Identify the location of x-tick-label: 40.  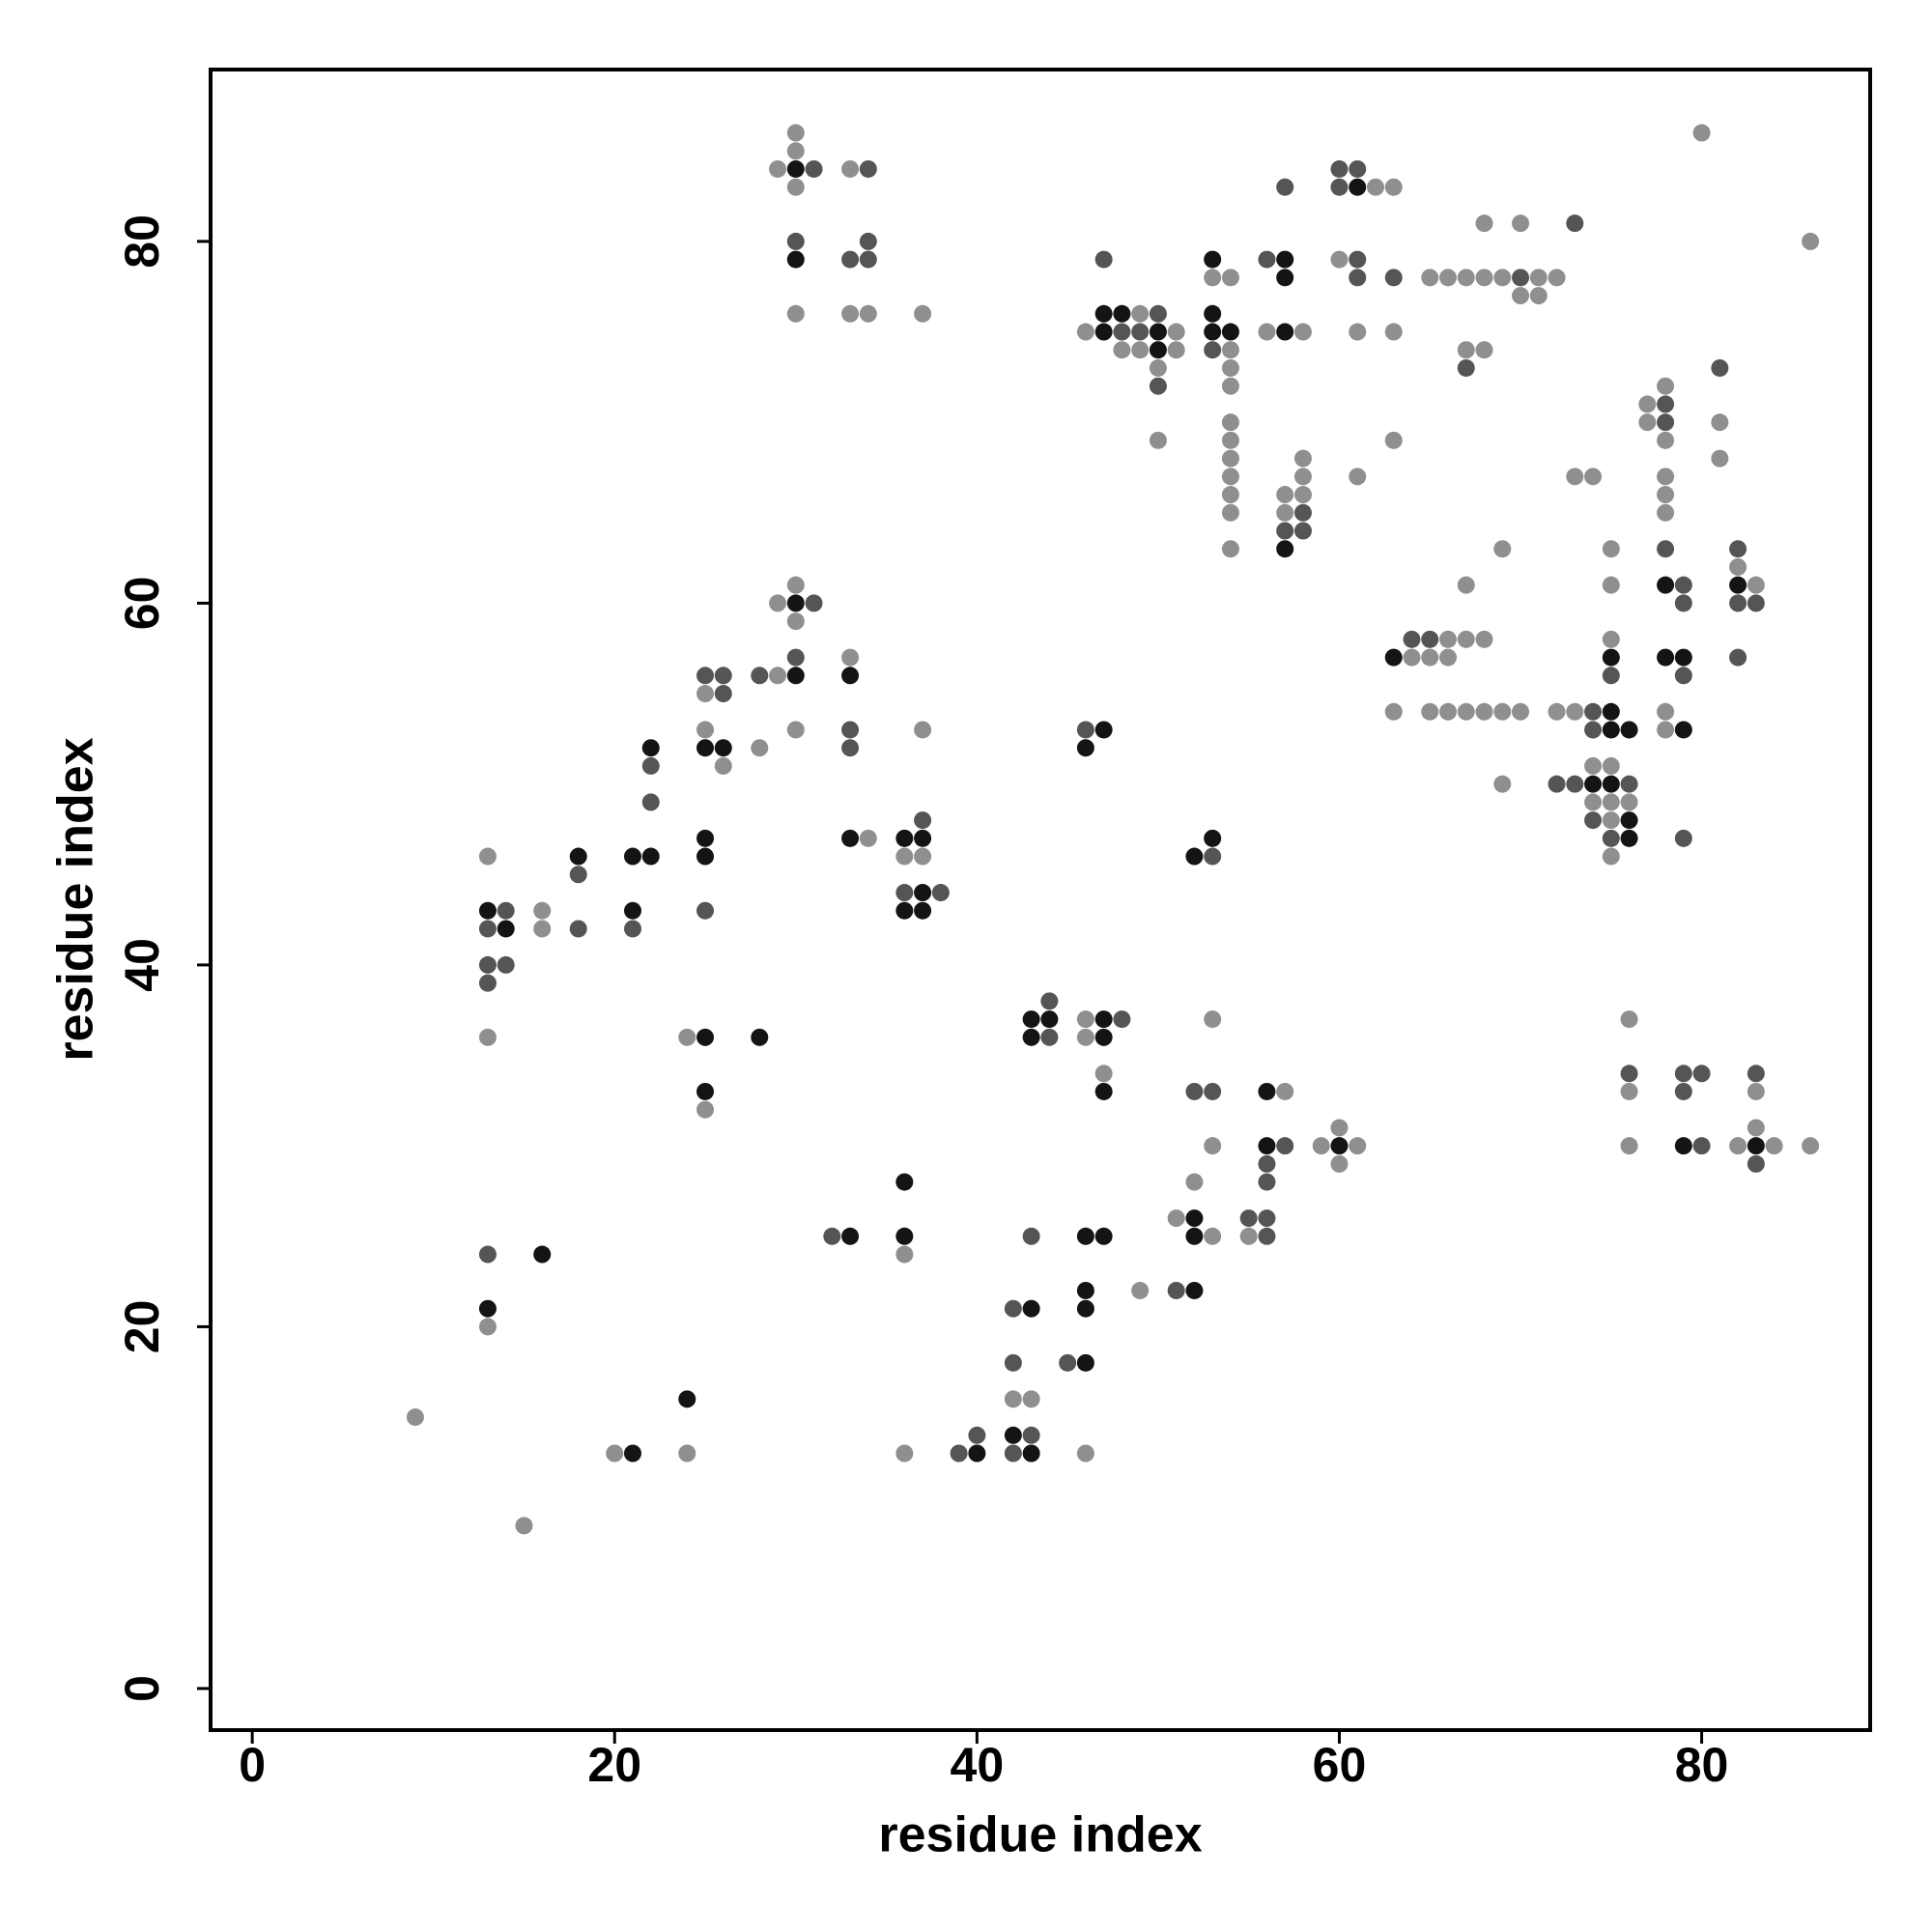
(978, 1765).